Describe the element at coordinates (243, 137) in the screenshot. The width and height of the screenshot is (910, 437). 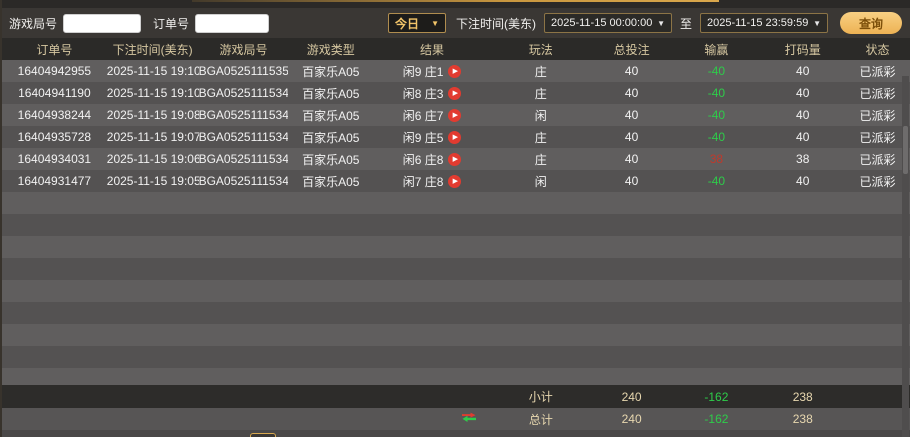
I see `cell-round-no: BGA0525111534D` at that location.